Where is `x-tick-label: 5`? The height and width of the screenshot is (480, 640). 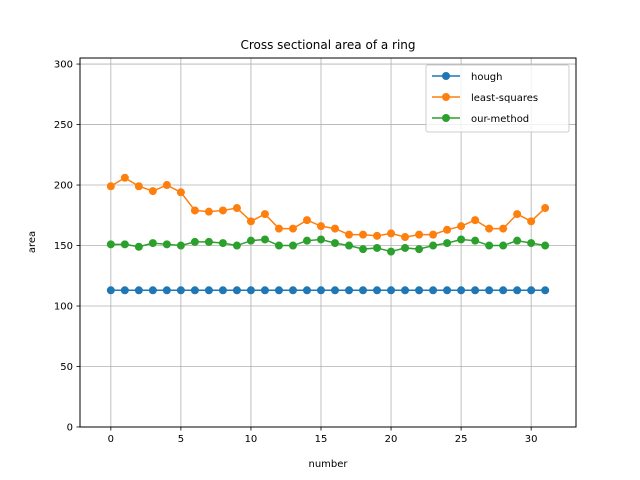 x-tick-label: 5 is located at coordinates (181, 439).